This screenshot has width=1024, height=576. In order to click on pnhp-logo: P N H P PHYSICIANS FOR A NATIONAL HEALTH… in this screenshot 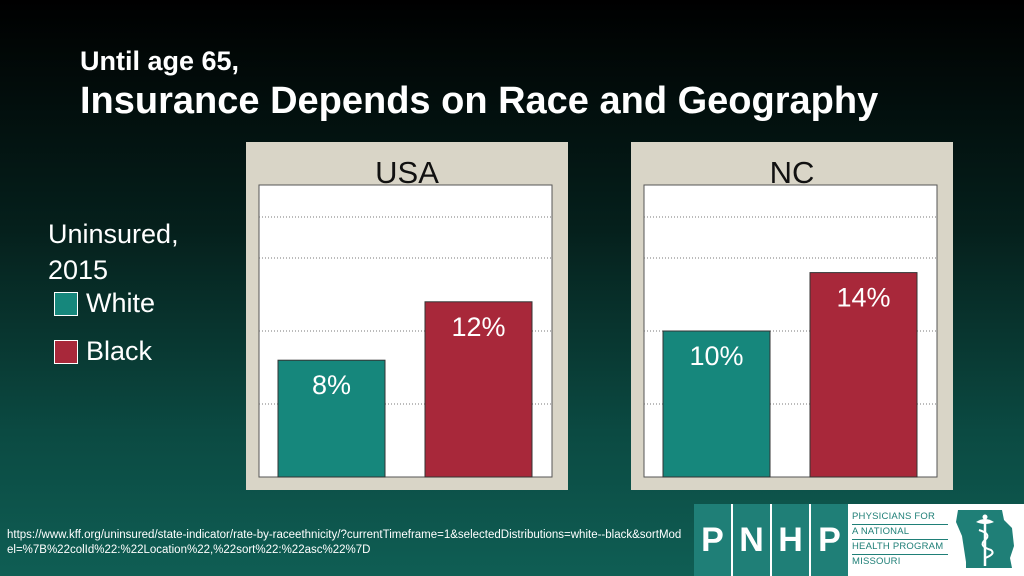, I will do `click(859, 540)`.